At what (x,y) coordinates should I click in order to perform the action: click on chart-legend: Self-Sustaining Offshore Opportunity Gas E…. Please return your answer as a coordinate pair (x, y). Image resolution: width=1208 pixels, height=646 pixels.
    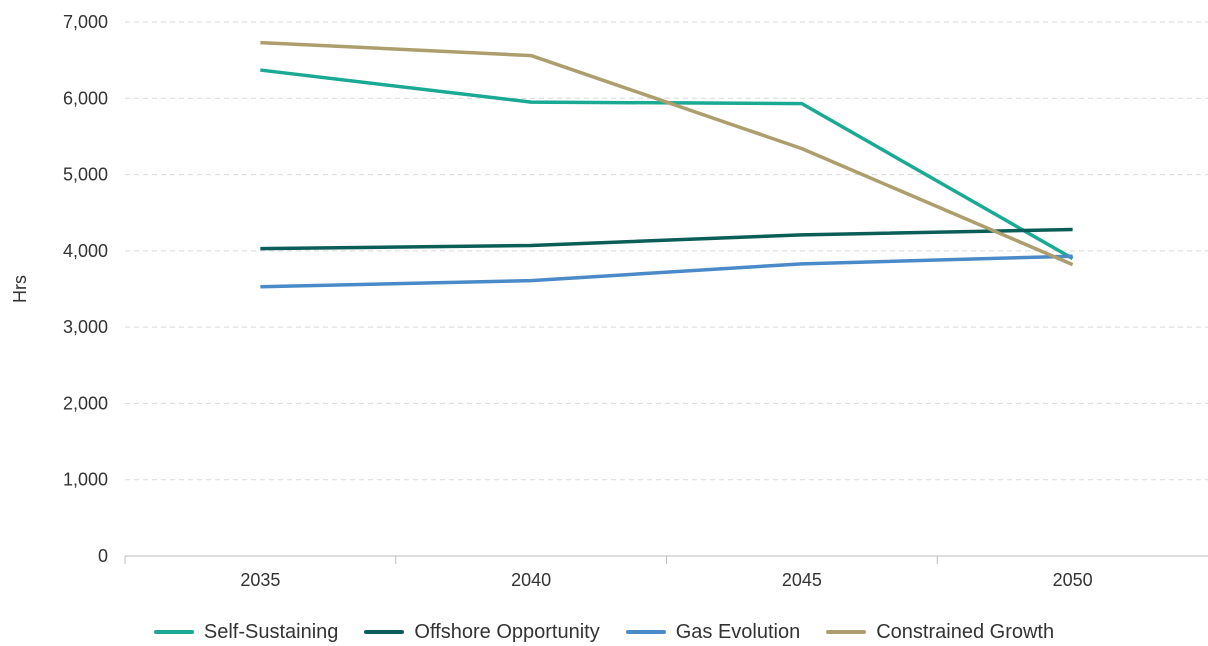
    Looking at the image, I should click on (604, 632).